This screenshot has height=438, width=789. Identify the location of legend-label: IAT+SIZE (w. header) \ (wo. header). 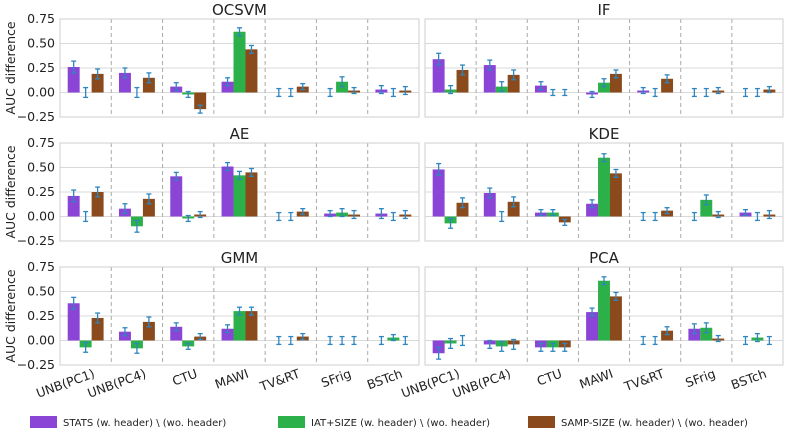
(400, 423).